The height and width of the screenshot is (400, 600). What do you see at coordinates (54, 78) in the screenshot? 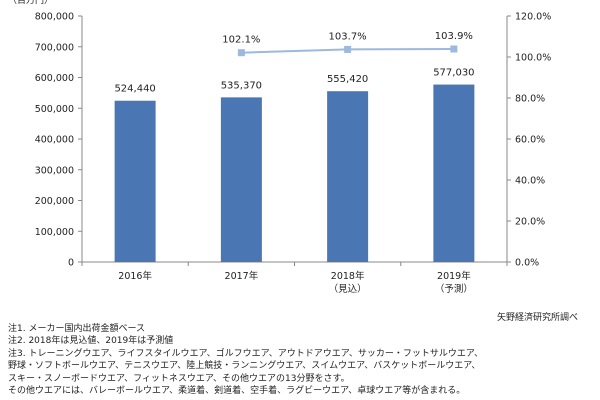
I see `y-left-tick-label: 600,000` at bounding box center [54, 78].